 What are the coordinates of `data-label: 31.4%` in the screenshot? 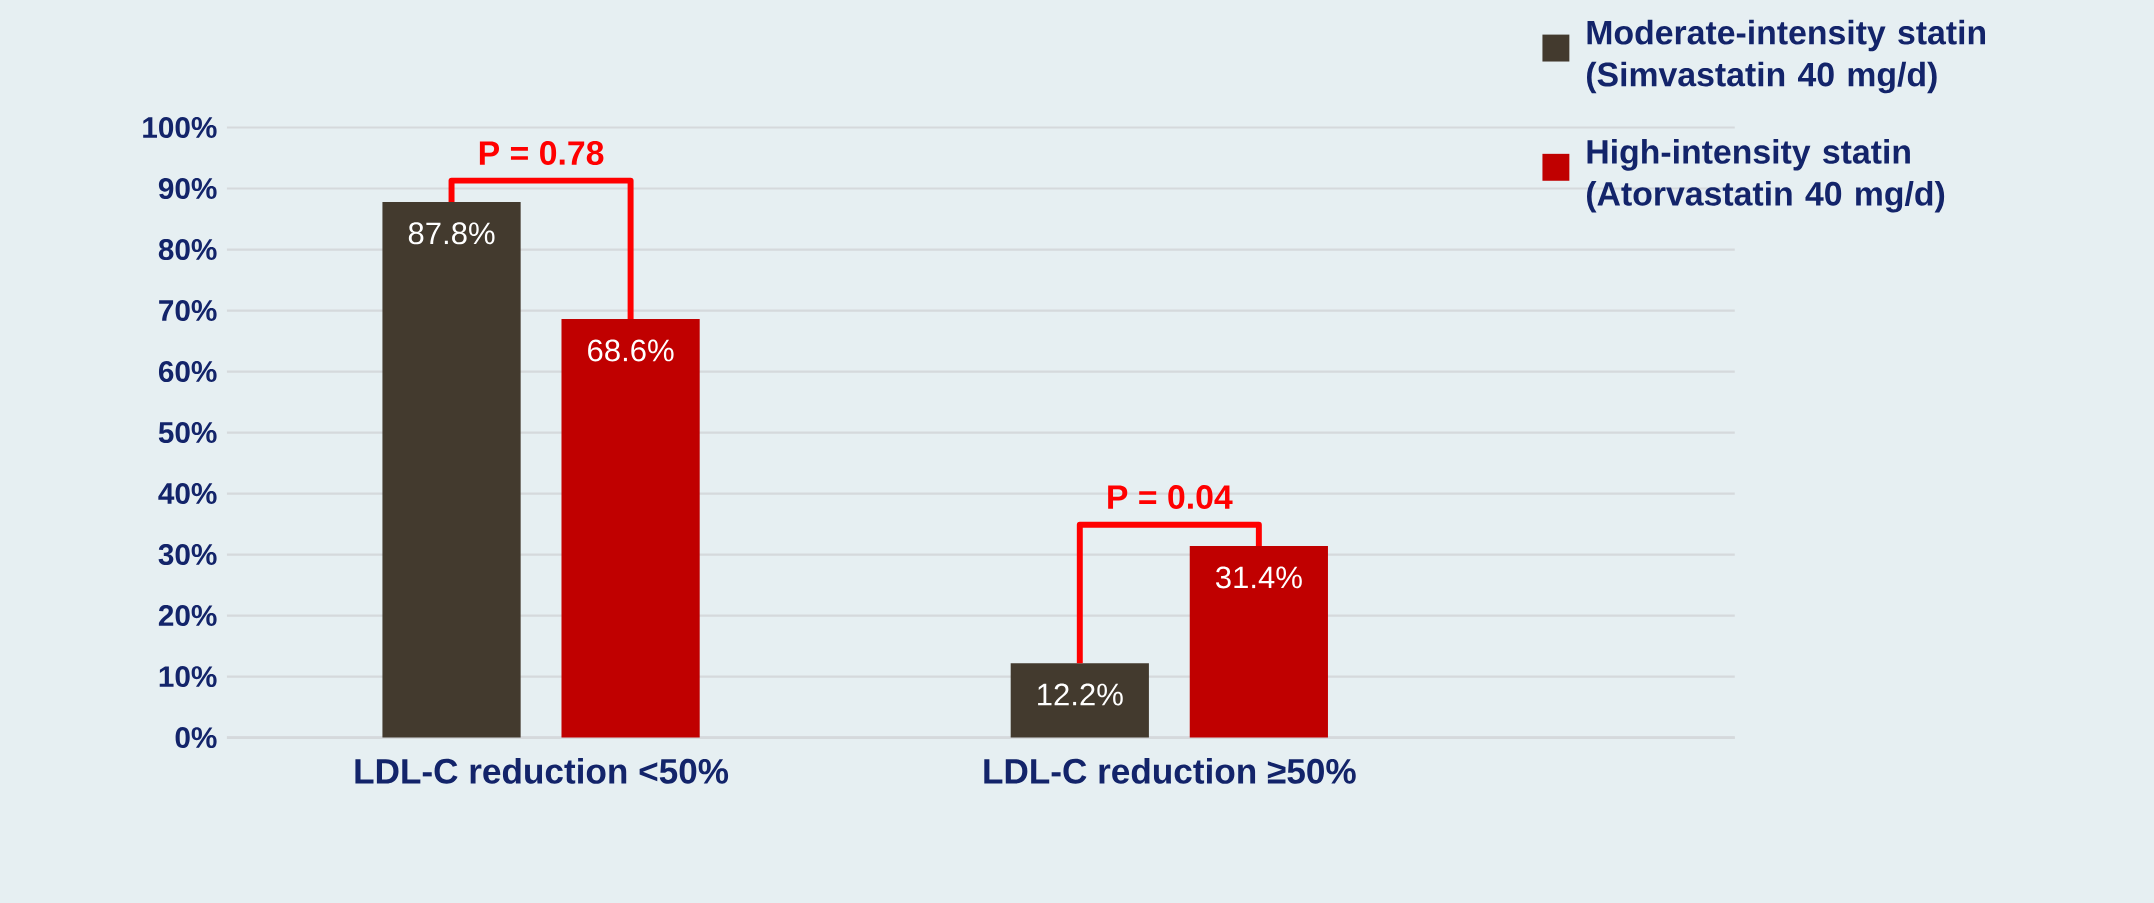 It's located at (1258, 577).